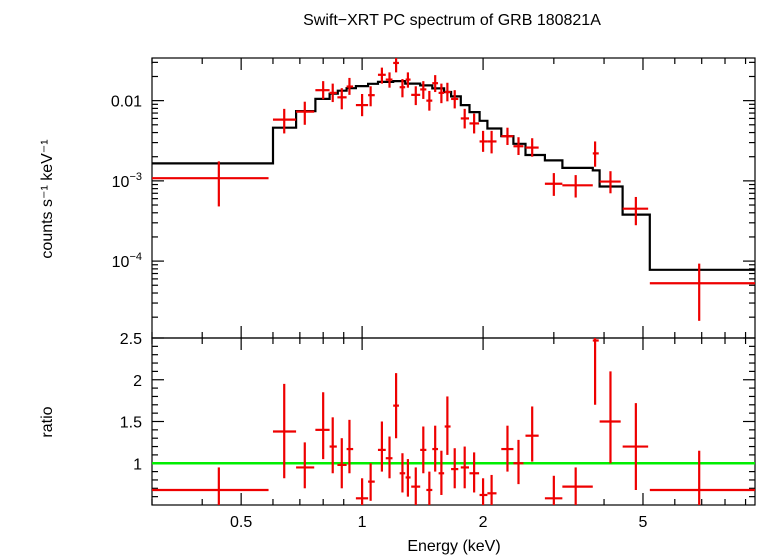 Image resolution: width=758 pixels, height=556 pixels. What do you see at coordinates (127, 261) in the screenshot?
I see `spectrum-y-tick-label: 10⁻⁴` at bounding box center [127, 261].